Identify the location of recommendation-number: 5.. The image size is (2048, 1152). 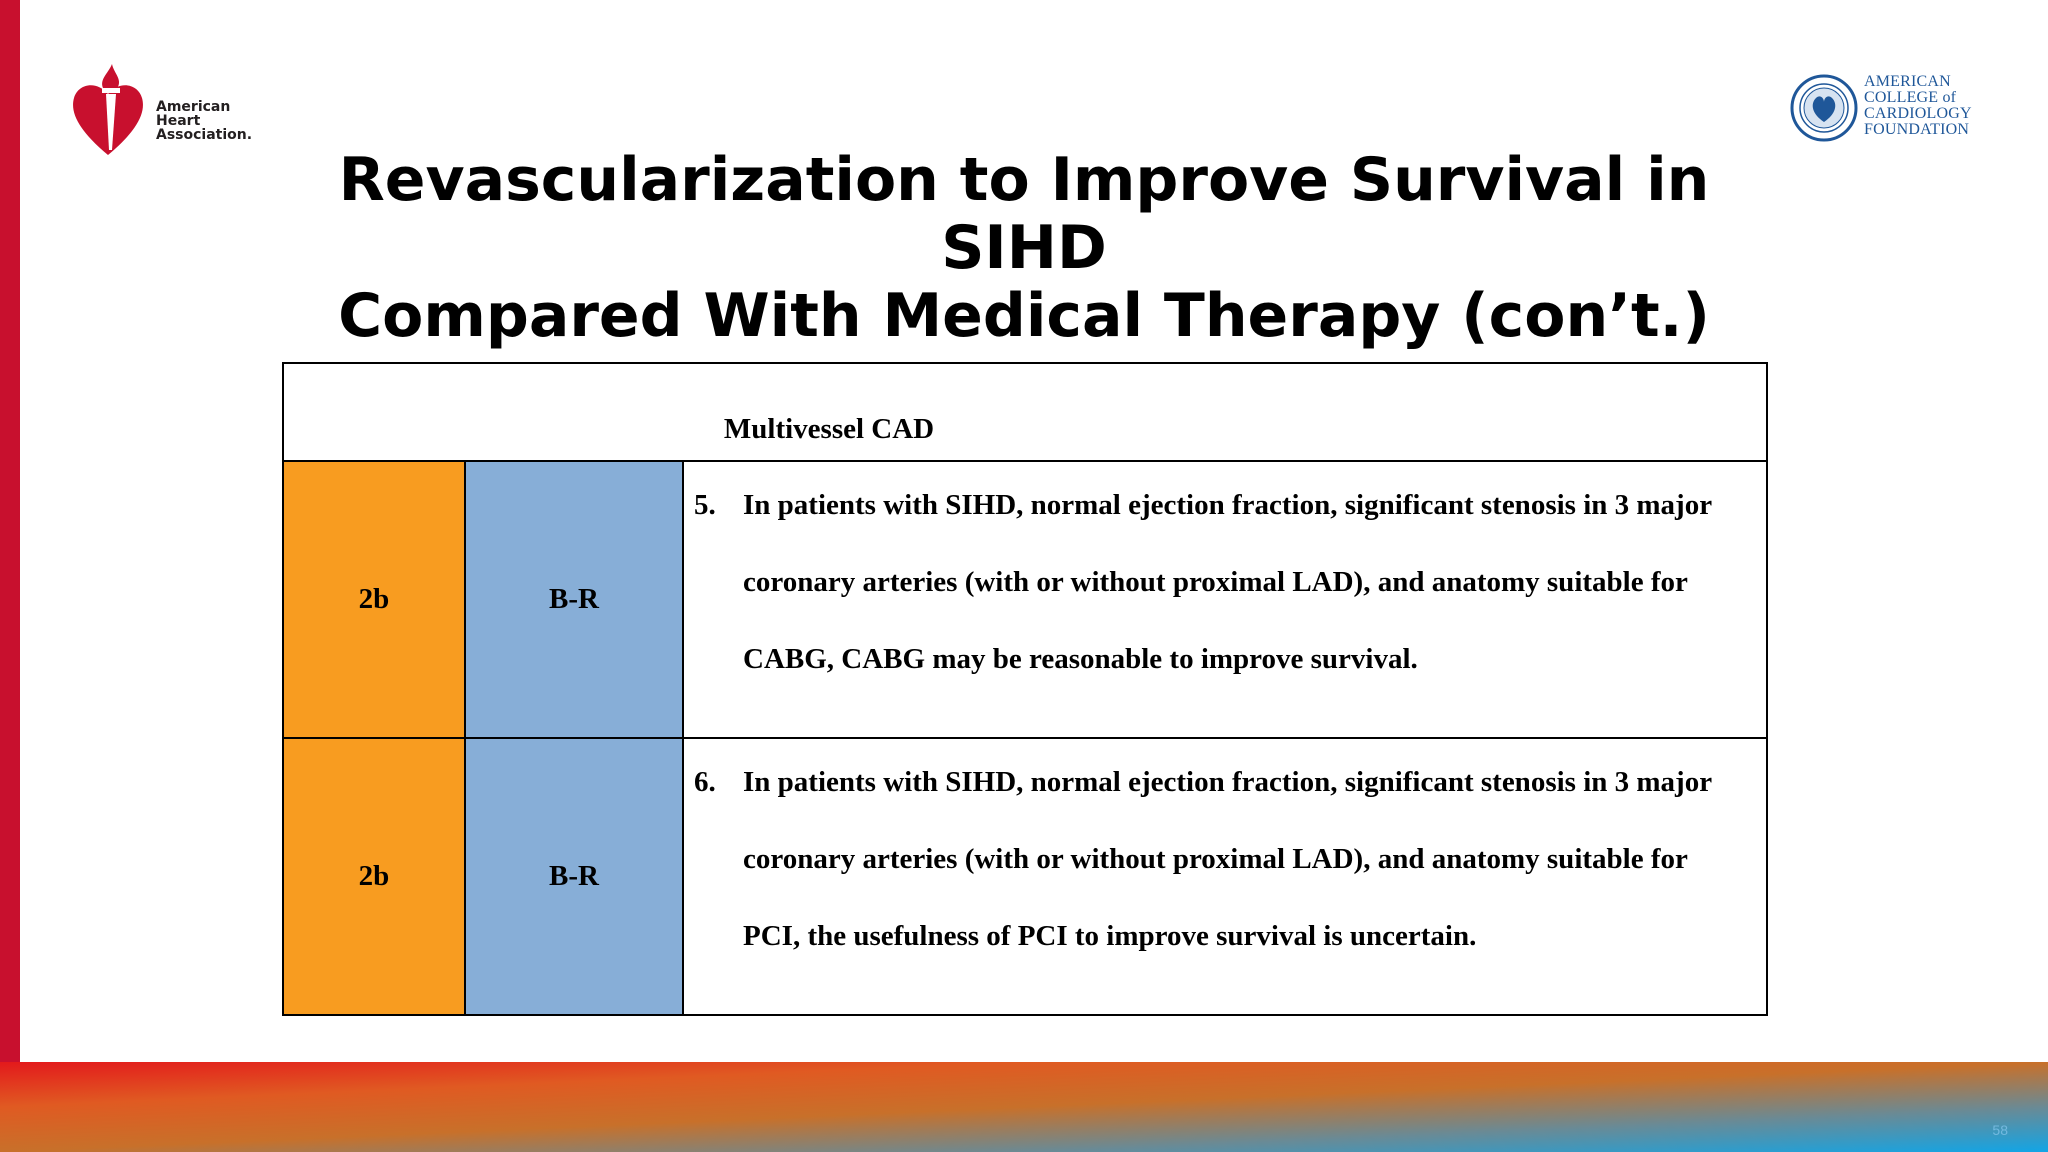
(705, 505).